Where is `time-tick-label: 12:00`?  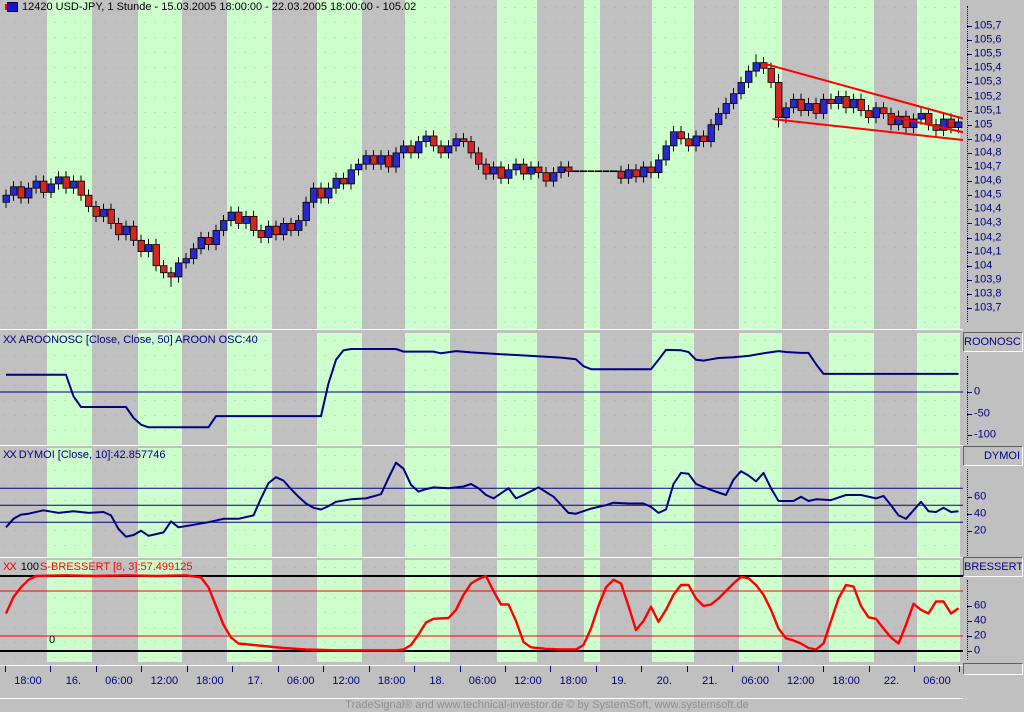 time-tick-label: 12:00 is located at coordinates (346, 681).